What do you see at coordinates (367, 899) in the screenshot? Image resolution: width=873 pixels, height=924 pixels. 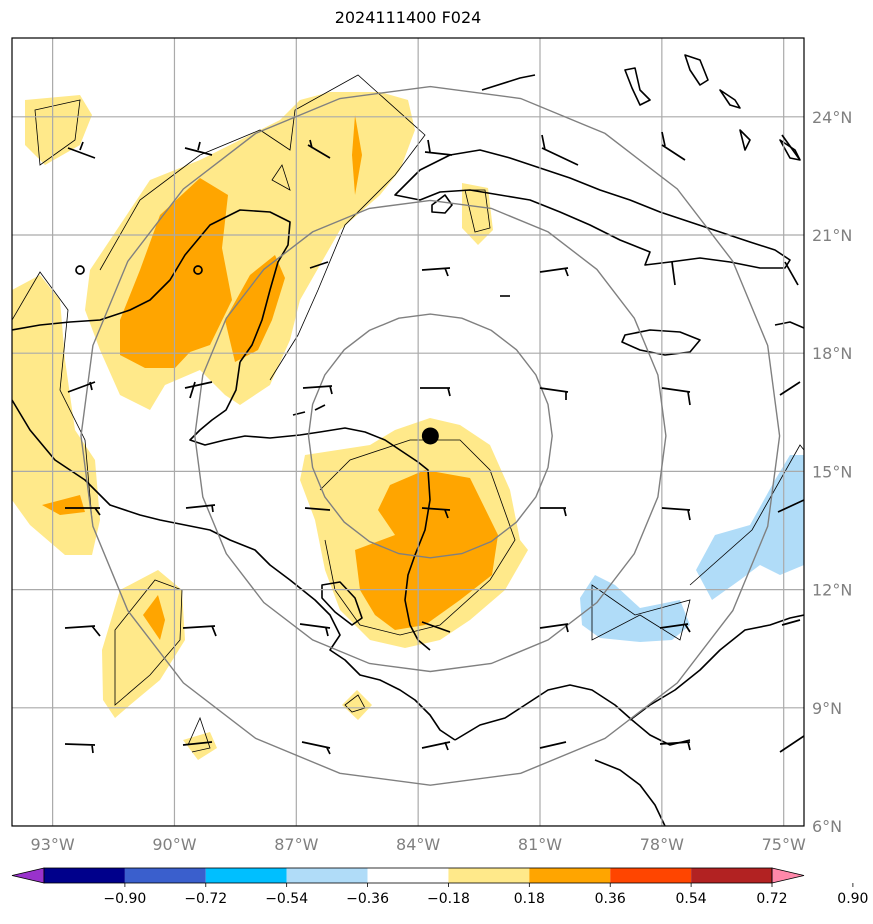 I see `colorbar-label: −0.36` at bounding box center [367, 899].